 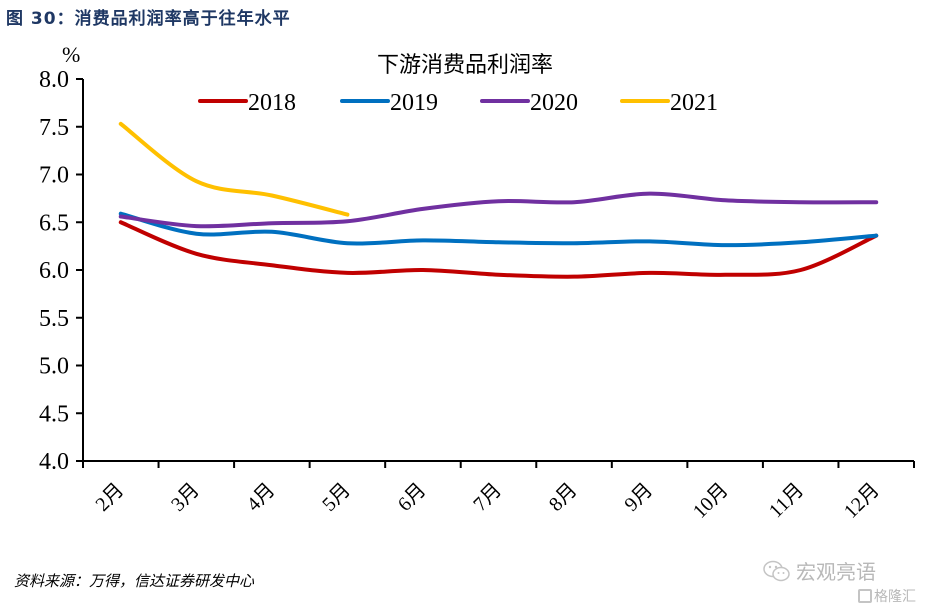 I want to click on series-line-2020, so click(x=498, y=210).